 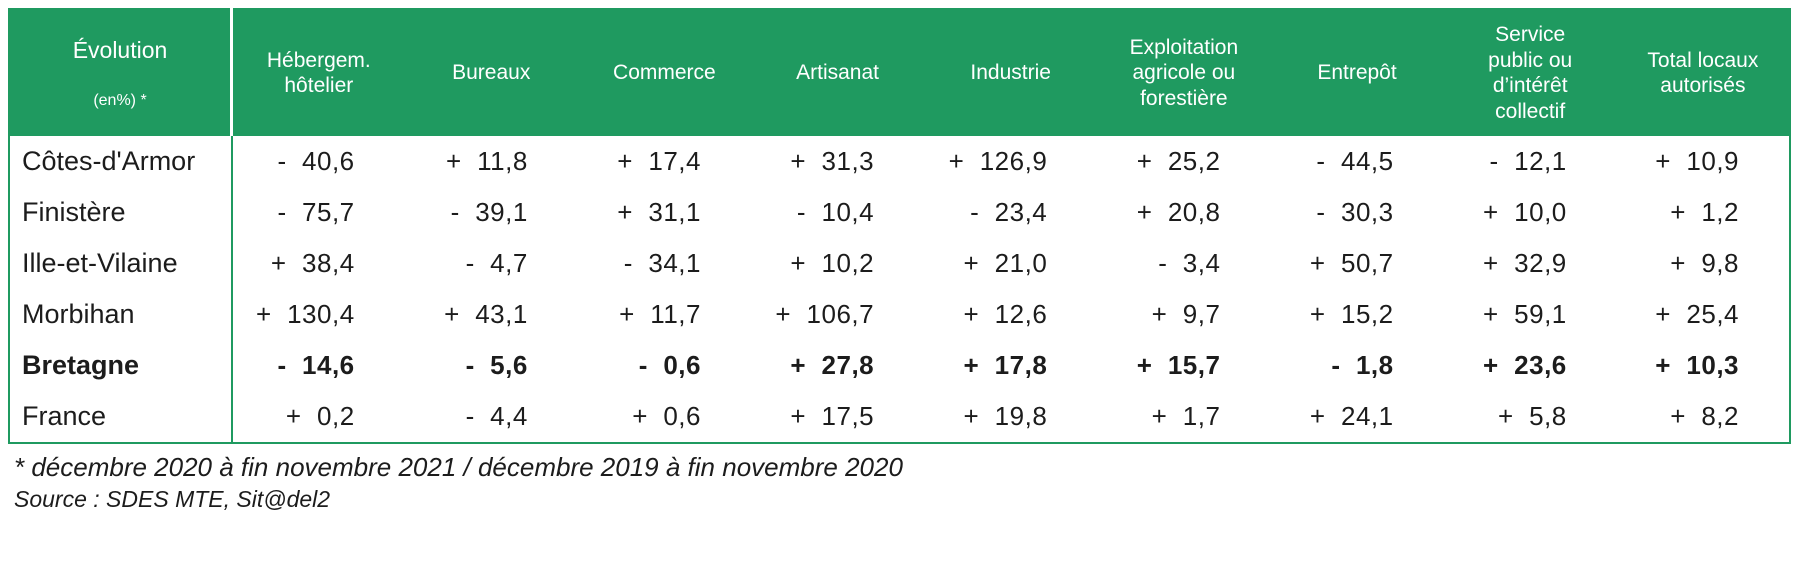 What do you see at coordinates (837, 73) in the screenshot?
I see `col-header-artisanat: Artisanat` at bounding box center [837, 73].